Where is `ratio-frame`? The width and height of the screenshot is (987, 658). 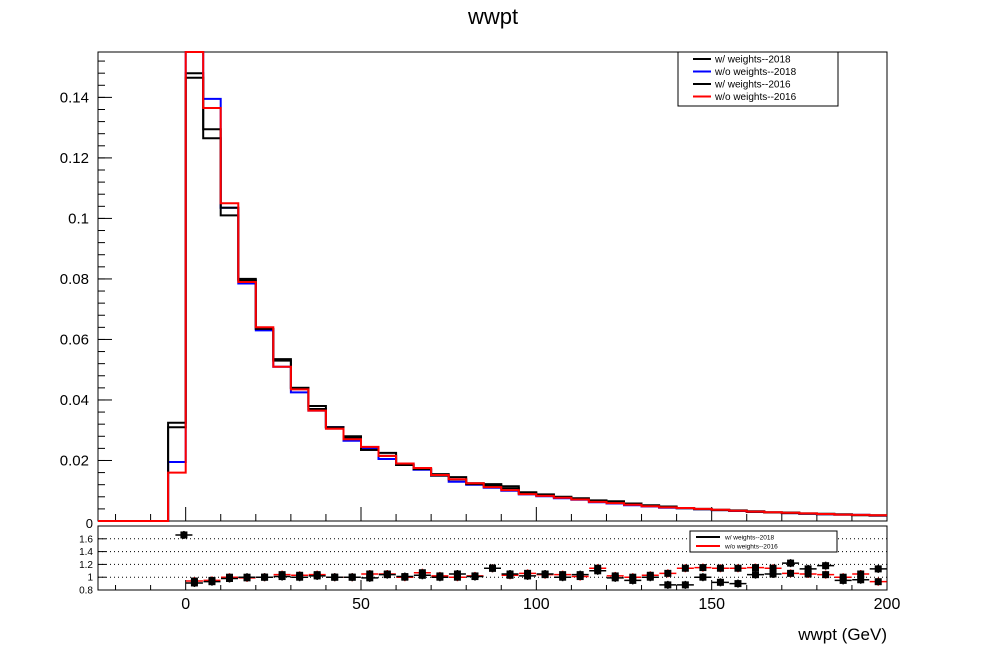 ratio-frame is located at coordinates (492, 558).